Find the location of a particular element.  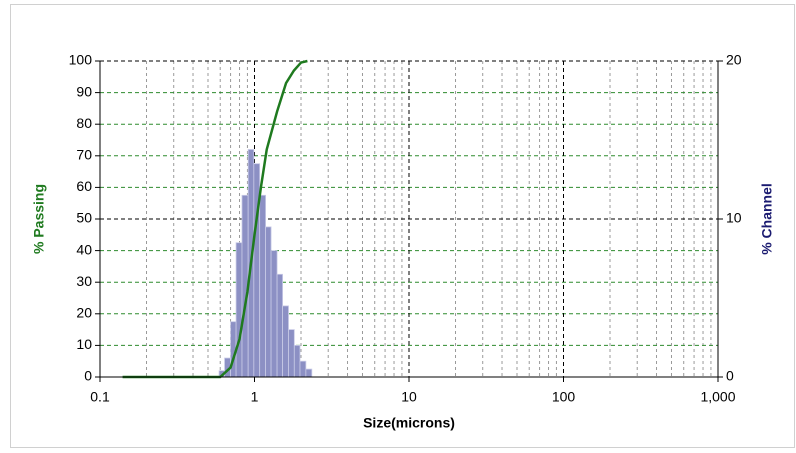

y-tick-label: 100 is located at coordinates (81, 60).